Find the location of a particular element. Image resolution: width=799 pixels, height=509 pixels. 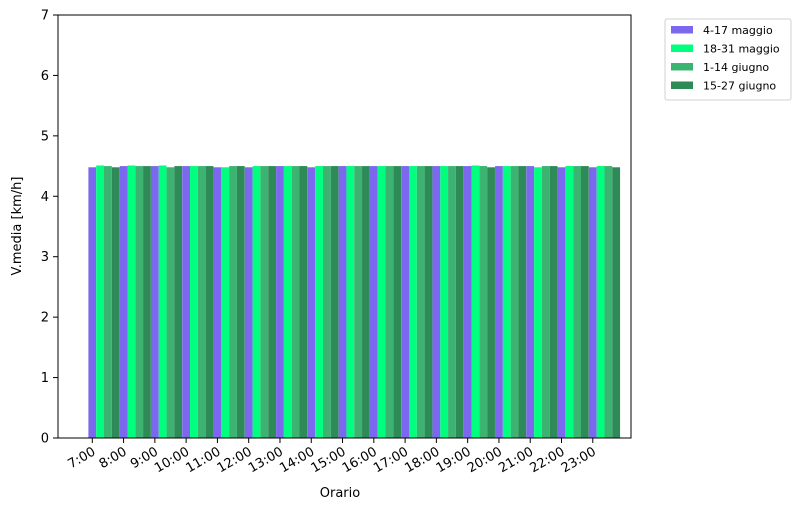

x-tick-label: 12:00 is located at coordinates (235, 460).